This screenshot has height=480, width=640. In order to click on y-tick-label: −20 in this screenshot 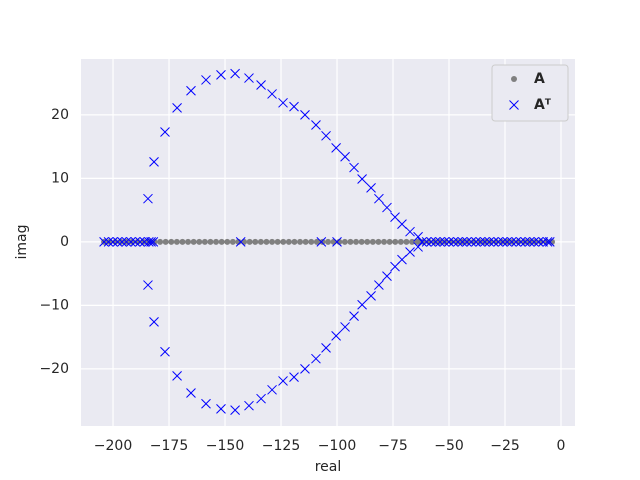, I will do `click(54, 369)`.